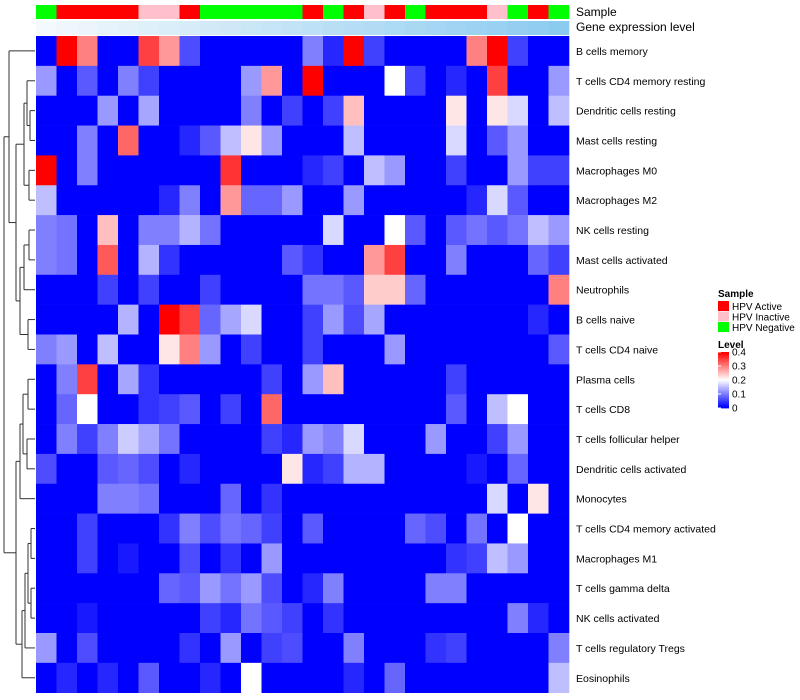 Image resolution: width=800 pixels, height=700 pixels. What do you see at coordinates (602, 291) in the screenshot?
I see `row-label: Neutrophils` at bounding box center [602, 291].